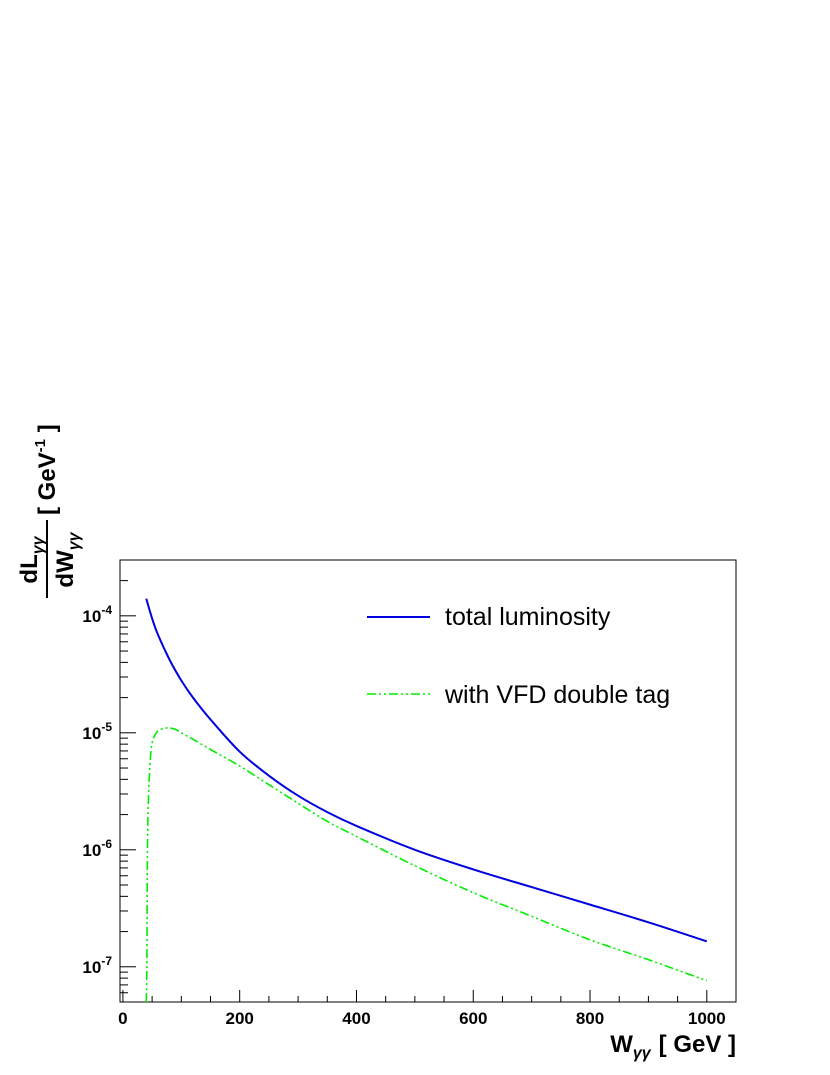 The height and width of the screenshot is (1075, 830). What do you see at coordinates (518, 656) in the screenshot?
I see `legend: total luminosity with VFD double tag` at bounding box center [518, 656].